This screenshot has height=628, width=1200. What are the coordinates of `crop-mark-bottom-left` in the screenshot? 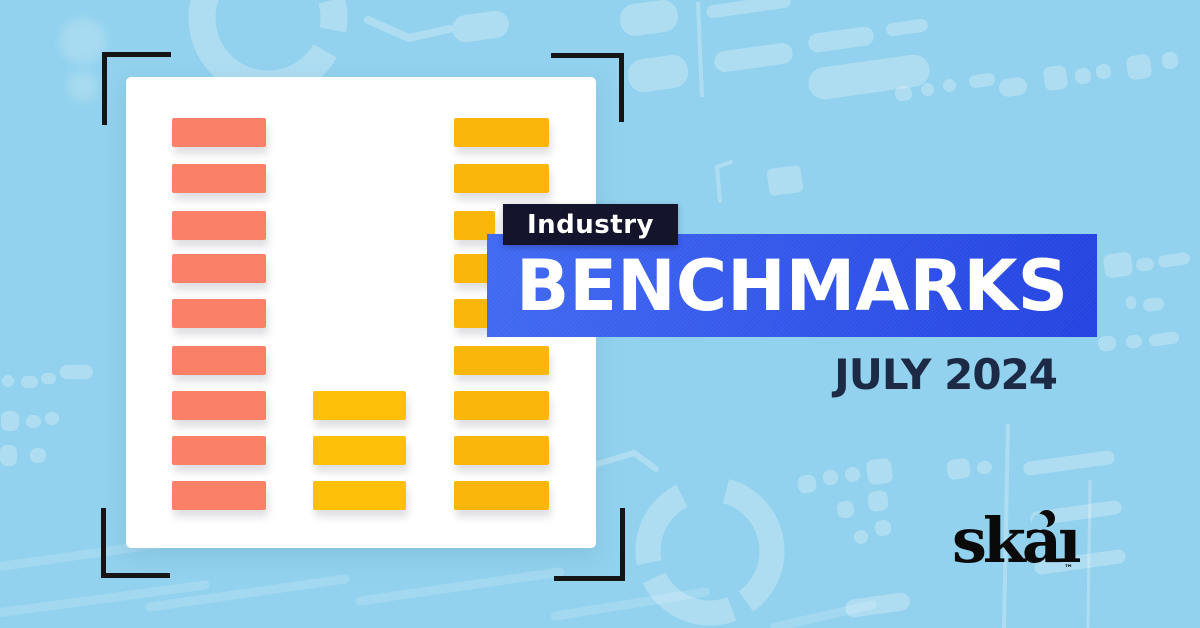 It's located at (135, 543).